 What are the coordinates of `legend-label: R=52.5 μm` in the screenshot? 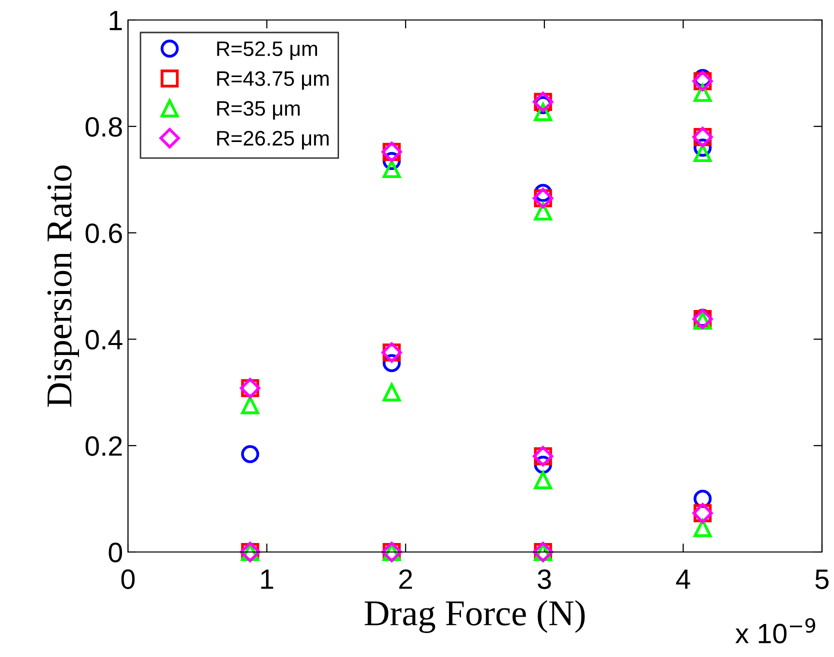 It's located at (267, 50).